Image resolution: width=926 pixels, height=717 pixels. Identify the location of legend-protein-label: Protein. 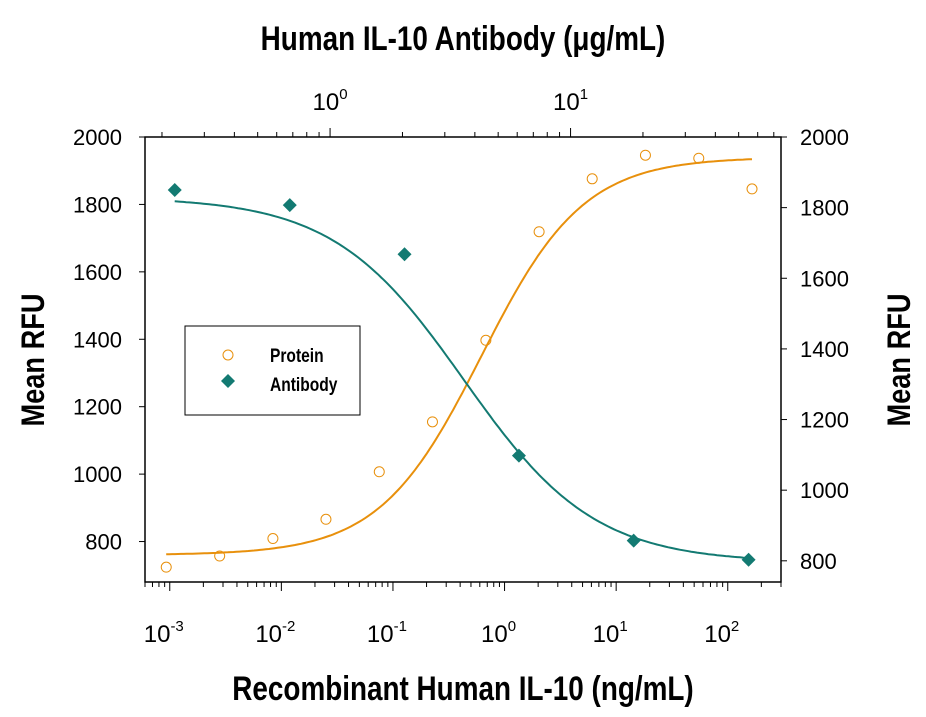
(297, 356).